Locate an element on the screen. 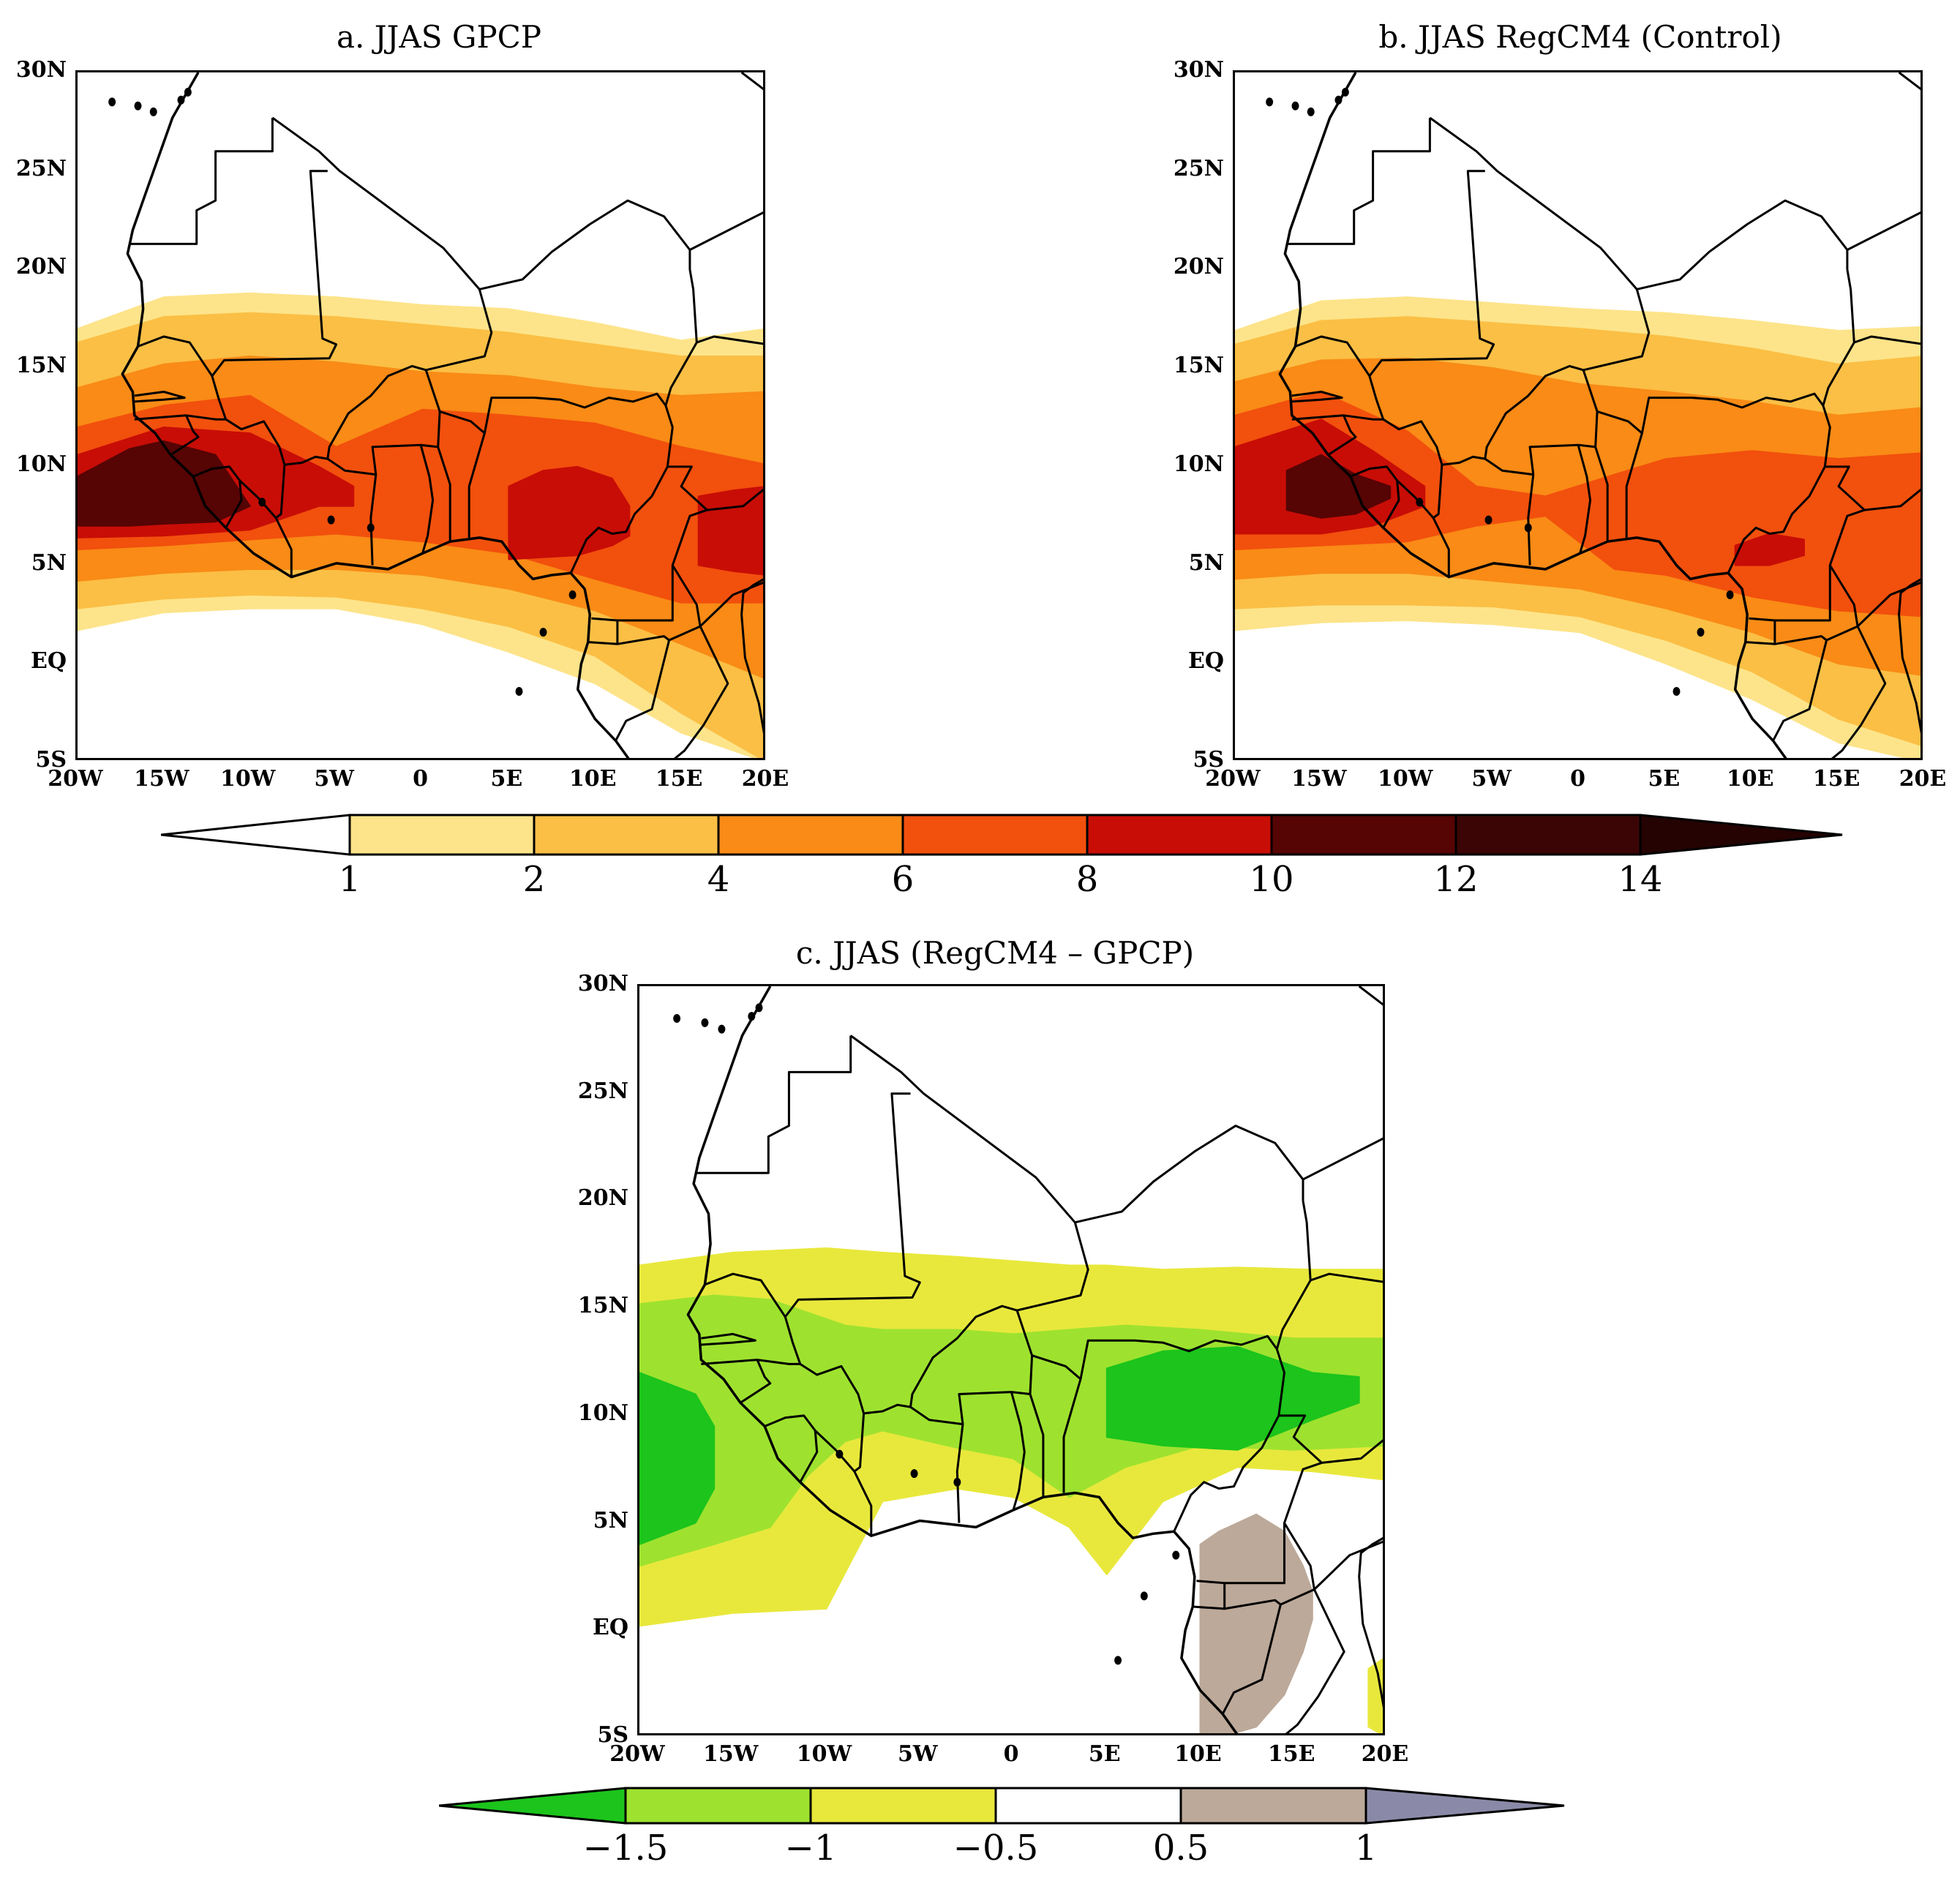  diff-colorbar is located at coordinates (1002, 1806).